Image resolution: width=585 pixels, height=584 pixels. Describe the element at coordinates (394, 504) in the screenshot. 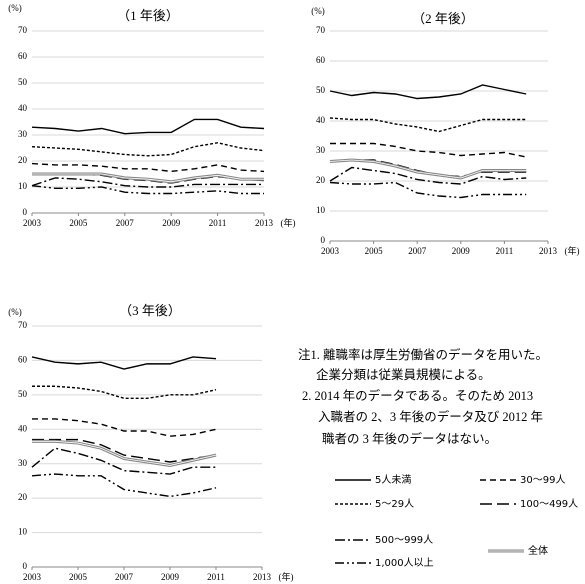

I see `legend-label: 5～29人` at that location.